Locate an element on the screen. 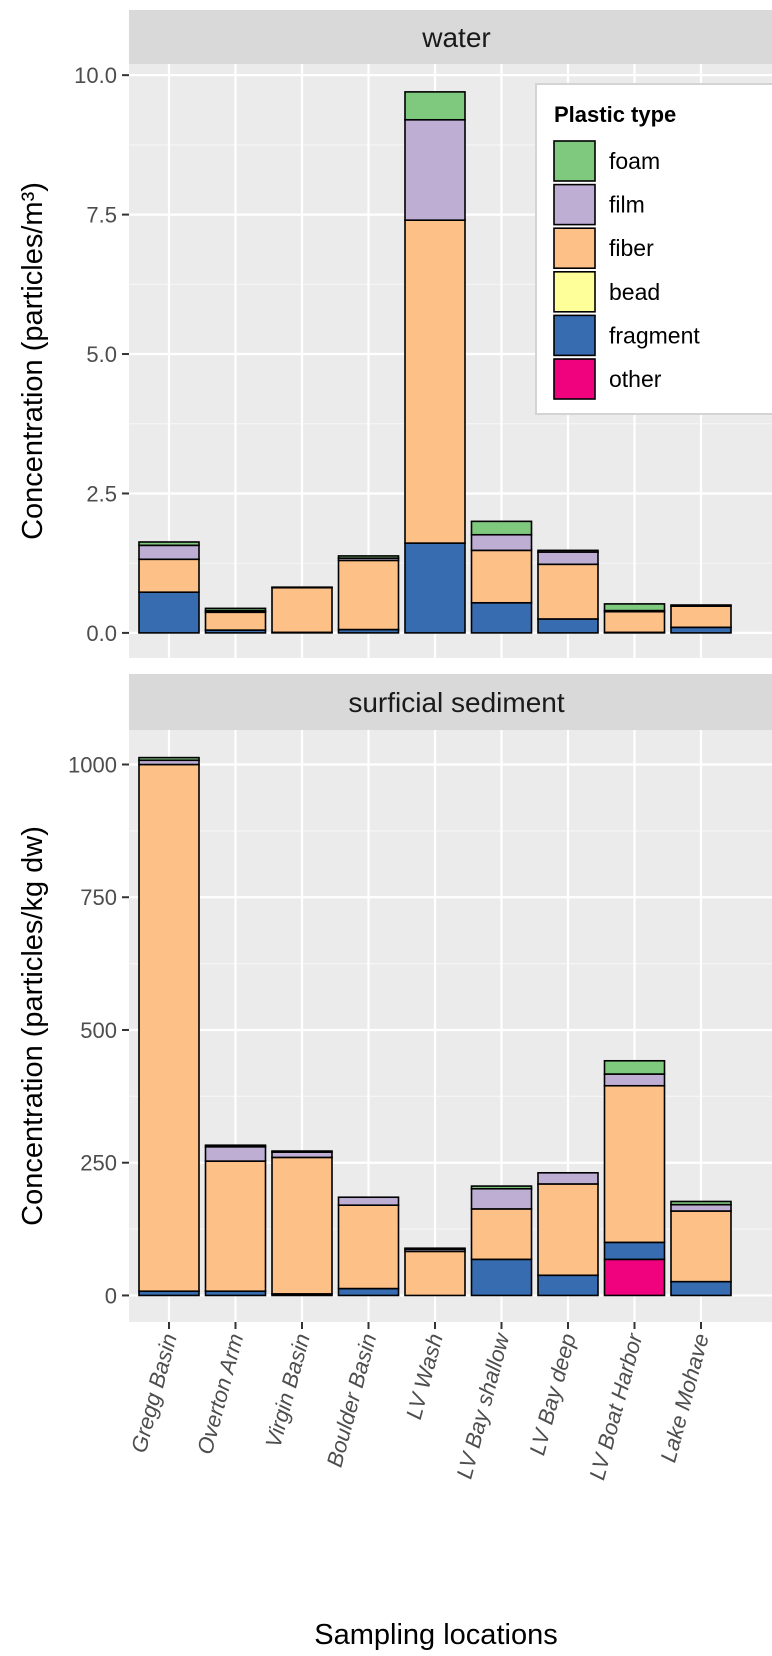 Image resolution: width=772 pixels, height=1656 pixels. legend-label-film: film is located at coordinates (627, 205).